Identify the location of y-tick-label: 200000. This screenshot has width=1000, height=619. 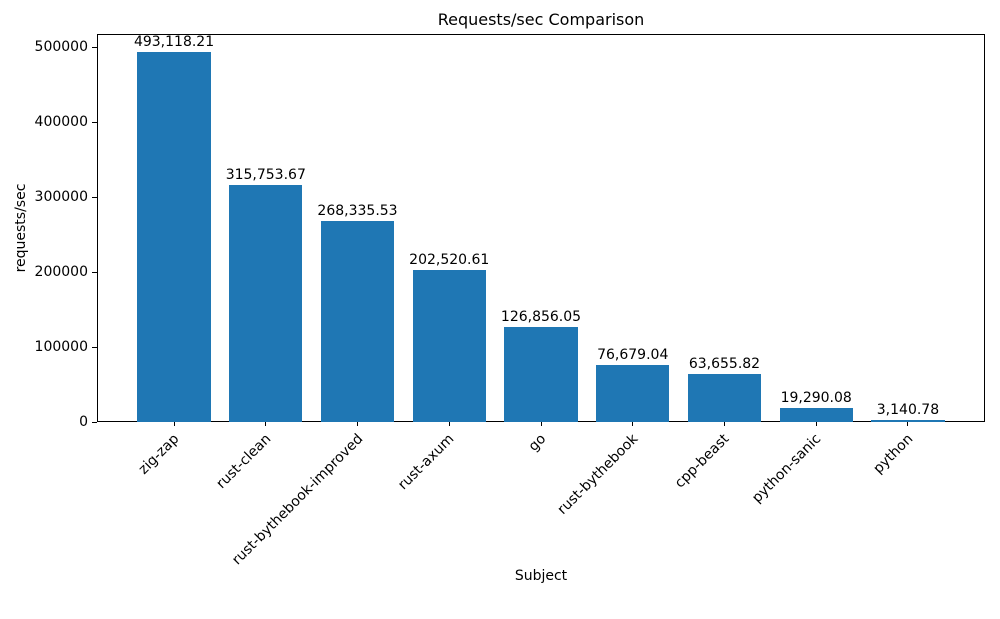
(61, 272).